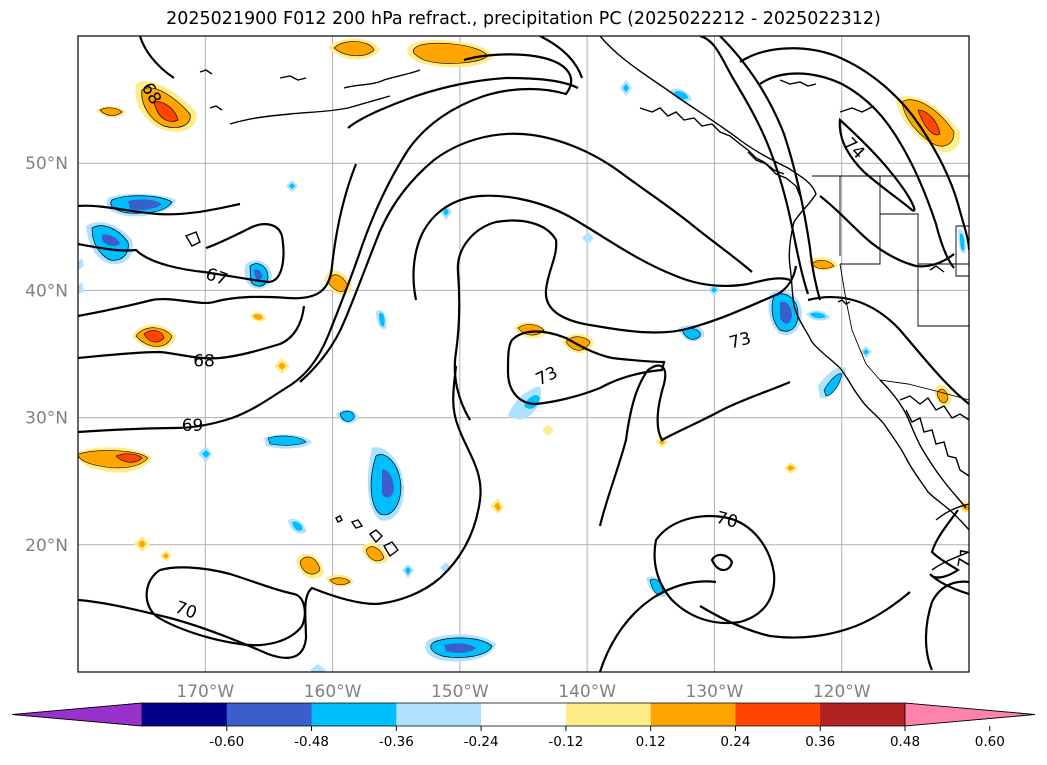 This screenshot has height=765, width=1047. Describe the element at coordinates (460, 692) in the screenshot. I see `lon-tick-label: 150°W` at that location.